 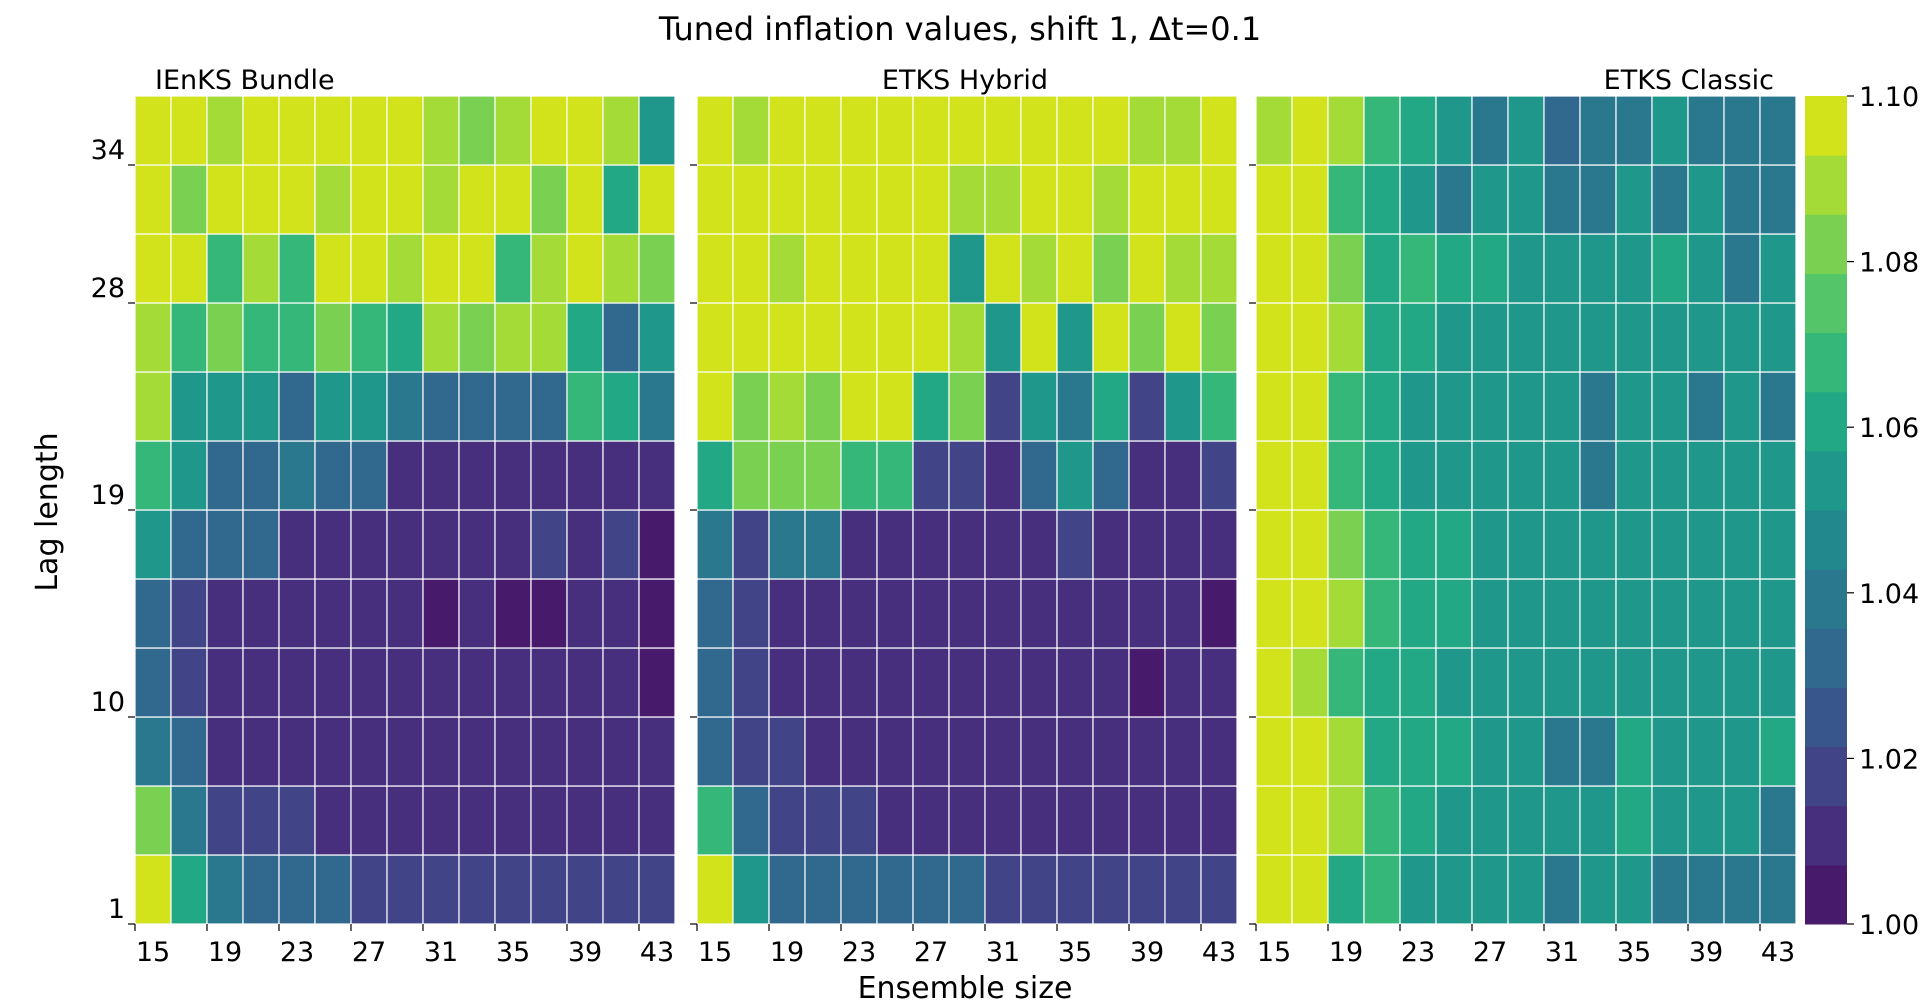 What do you see at coordinates (1562, 952) in the screenshot?
I see `x-tick-label: 31` at bounding box center [1562, 952].